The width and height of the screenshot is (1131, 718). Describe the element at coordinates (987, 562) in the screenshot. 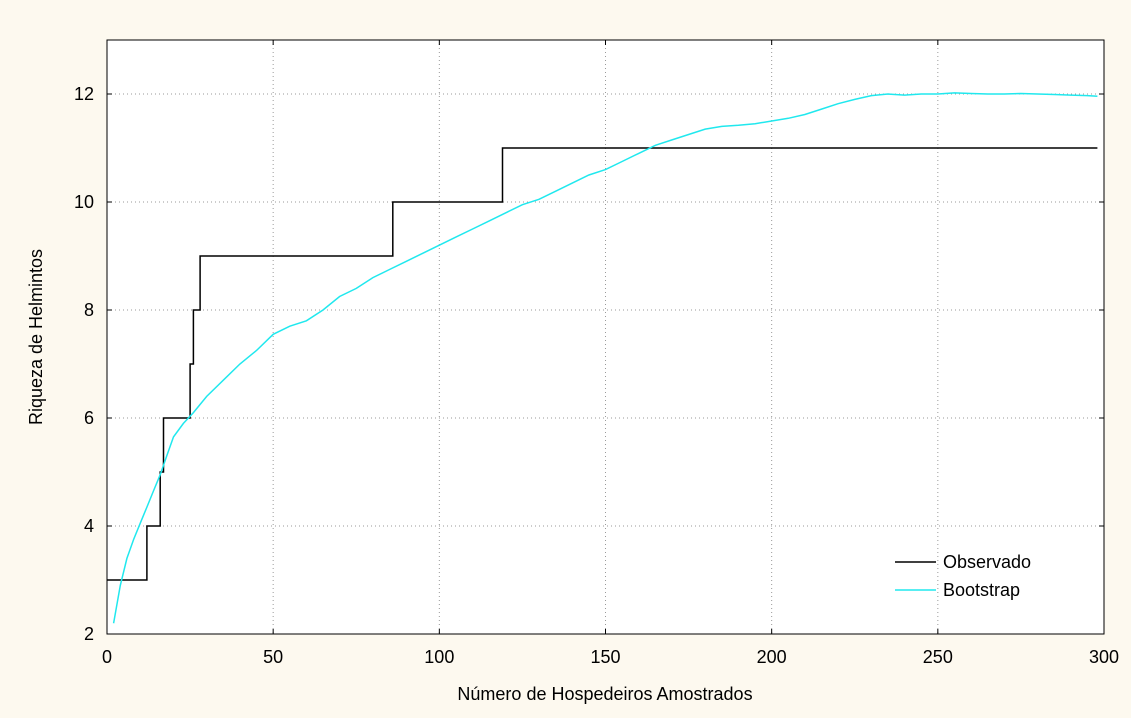

I see `legend-label-observado: Observado` at that location.